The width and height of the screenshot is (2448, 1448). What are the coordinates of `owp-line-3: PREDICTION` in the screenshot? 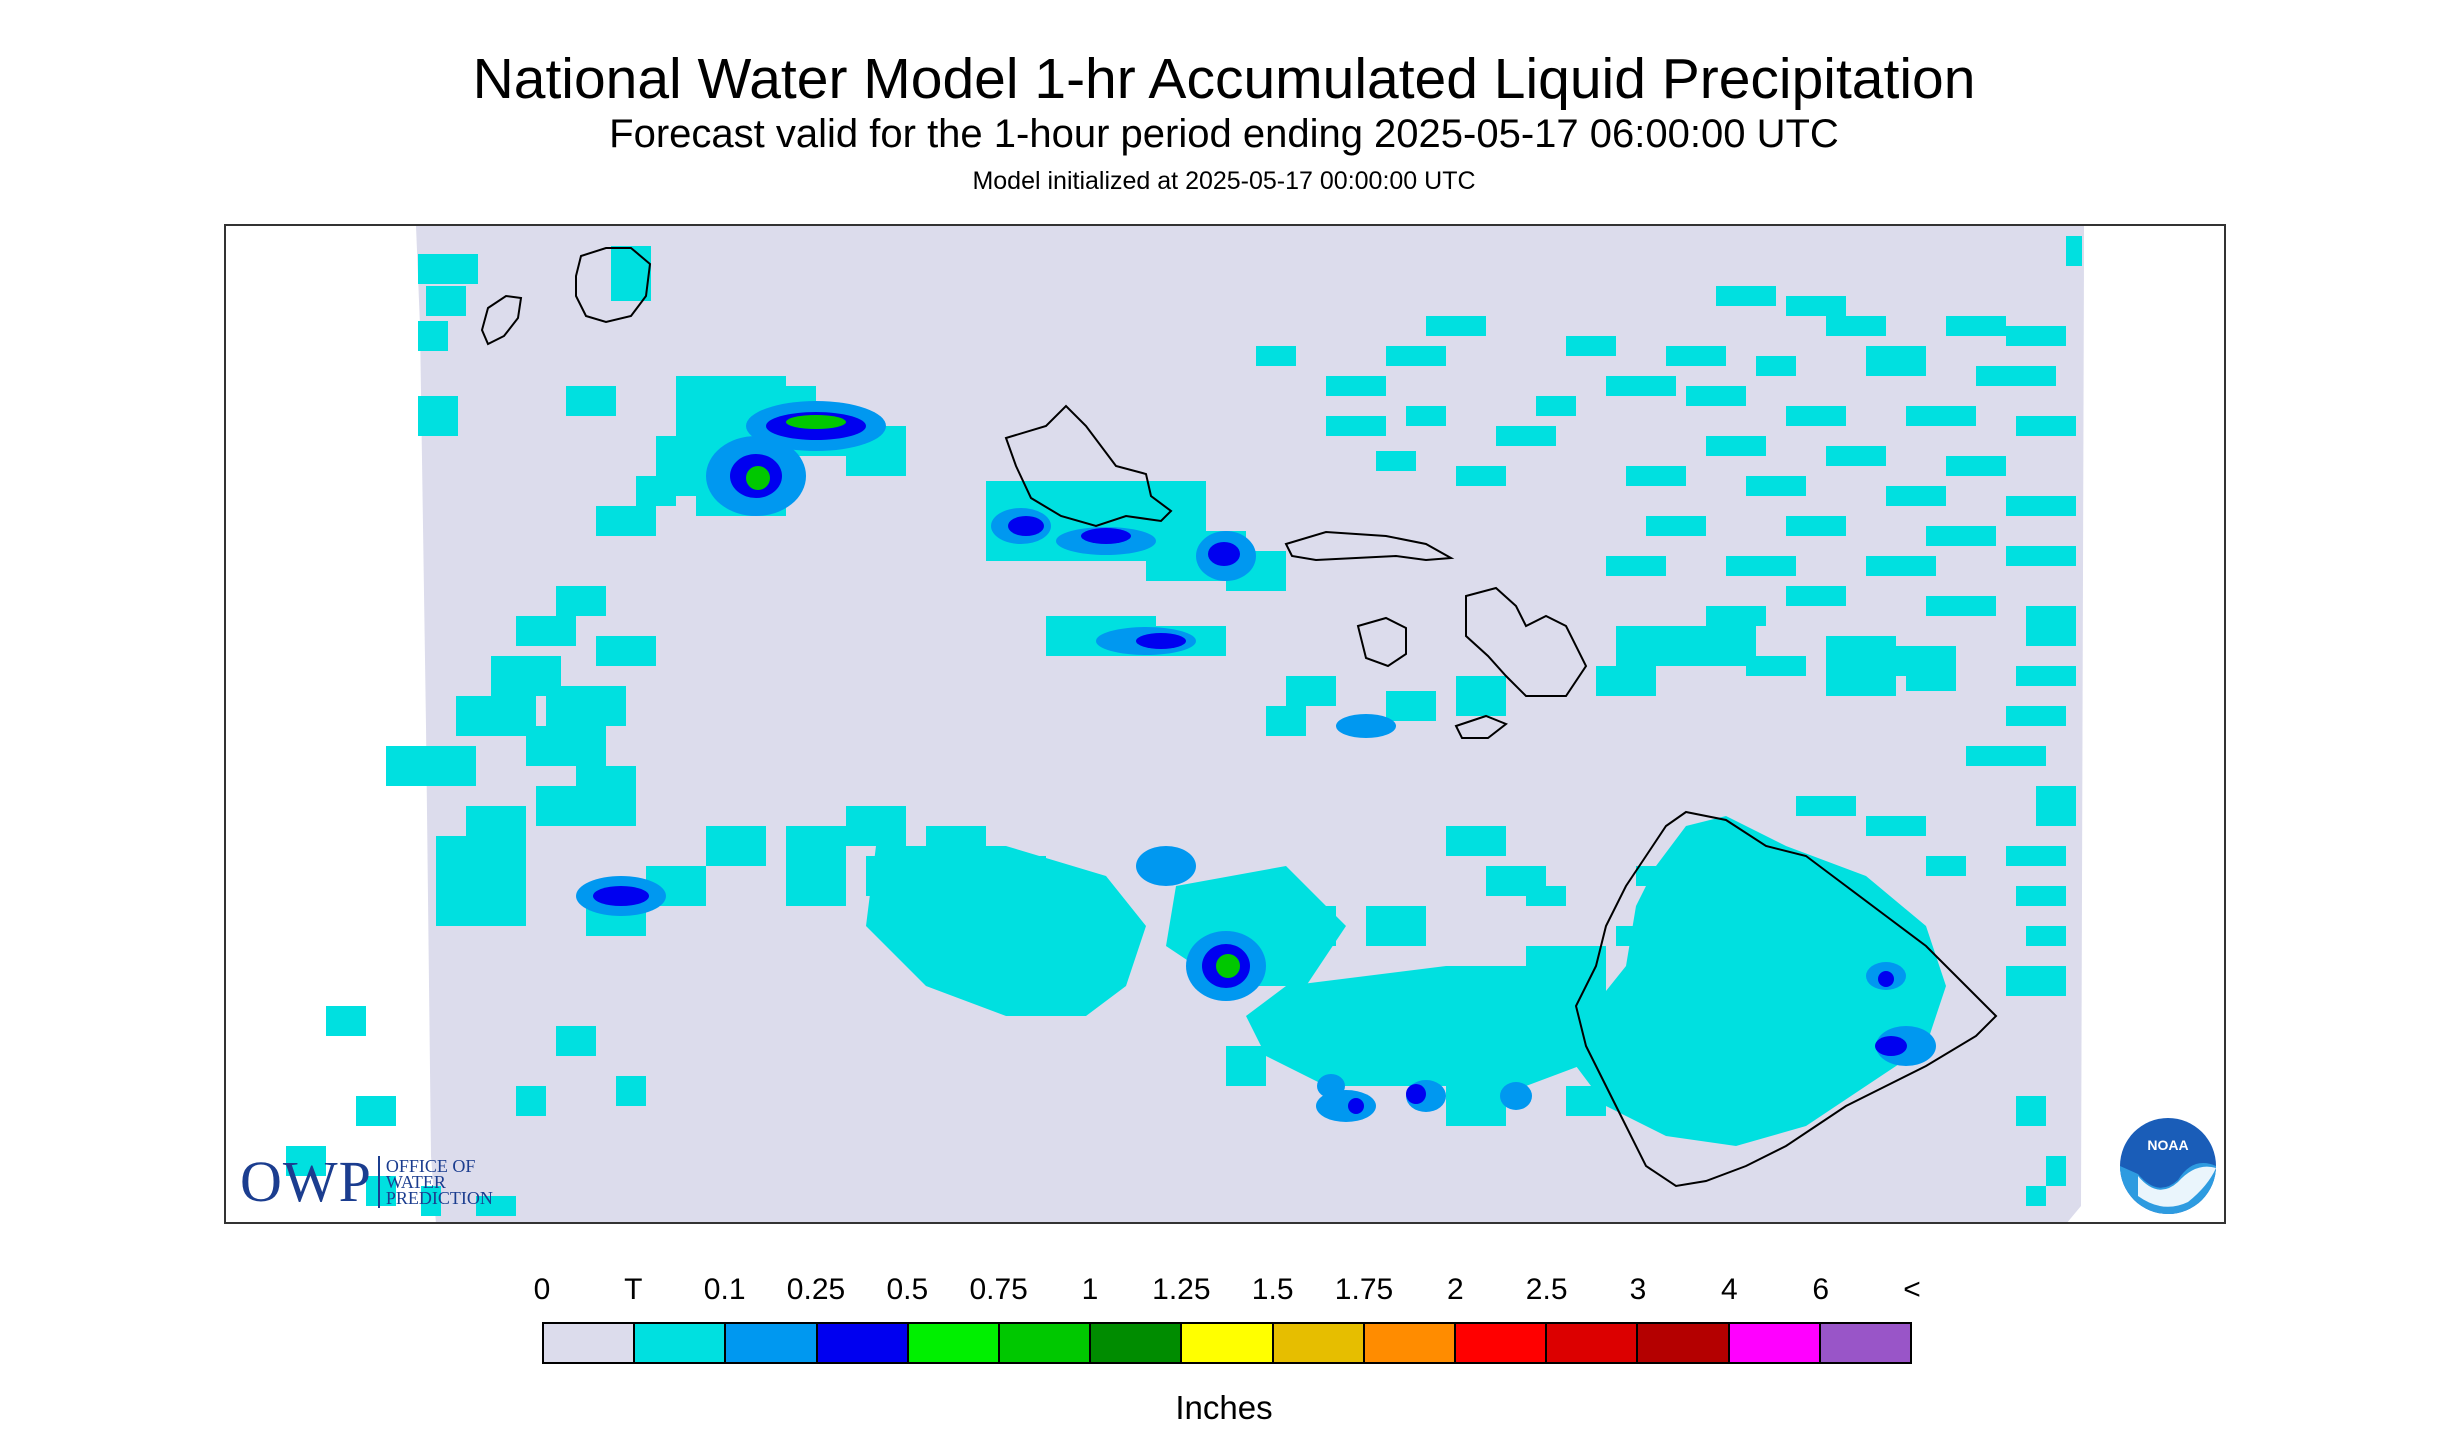 It's located at (439, 1198).